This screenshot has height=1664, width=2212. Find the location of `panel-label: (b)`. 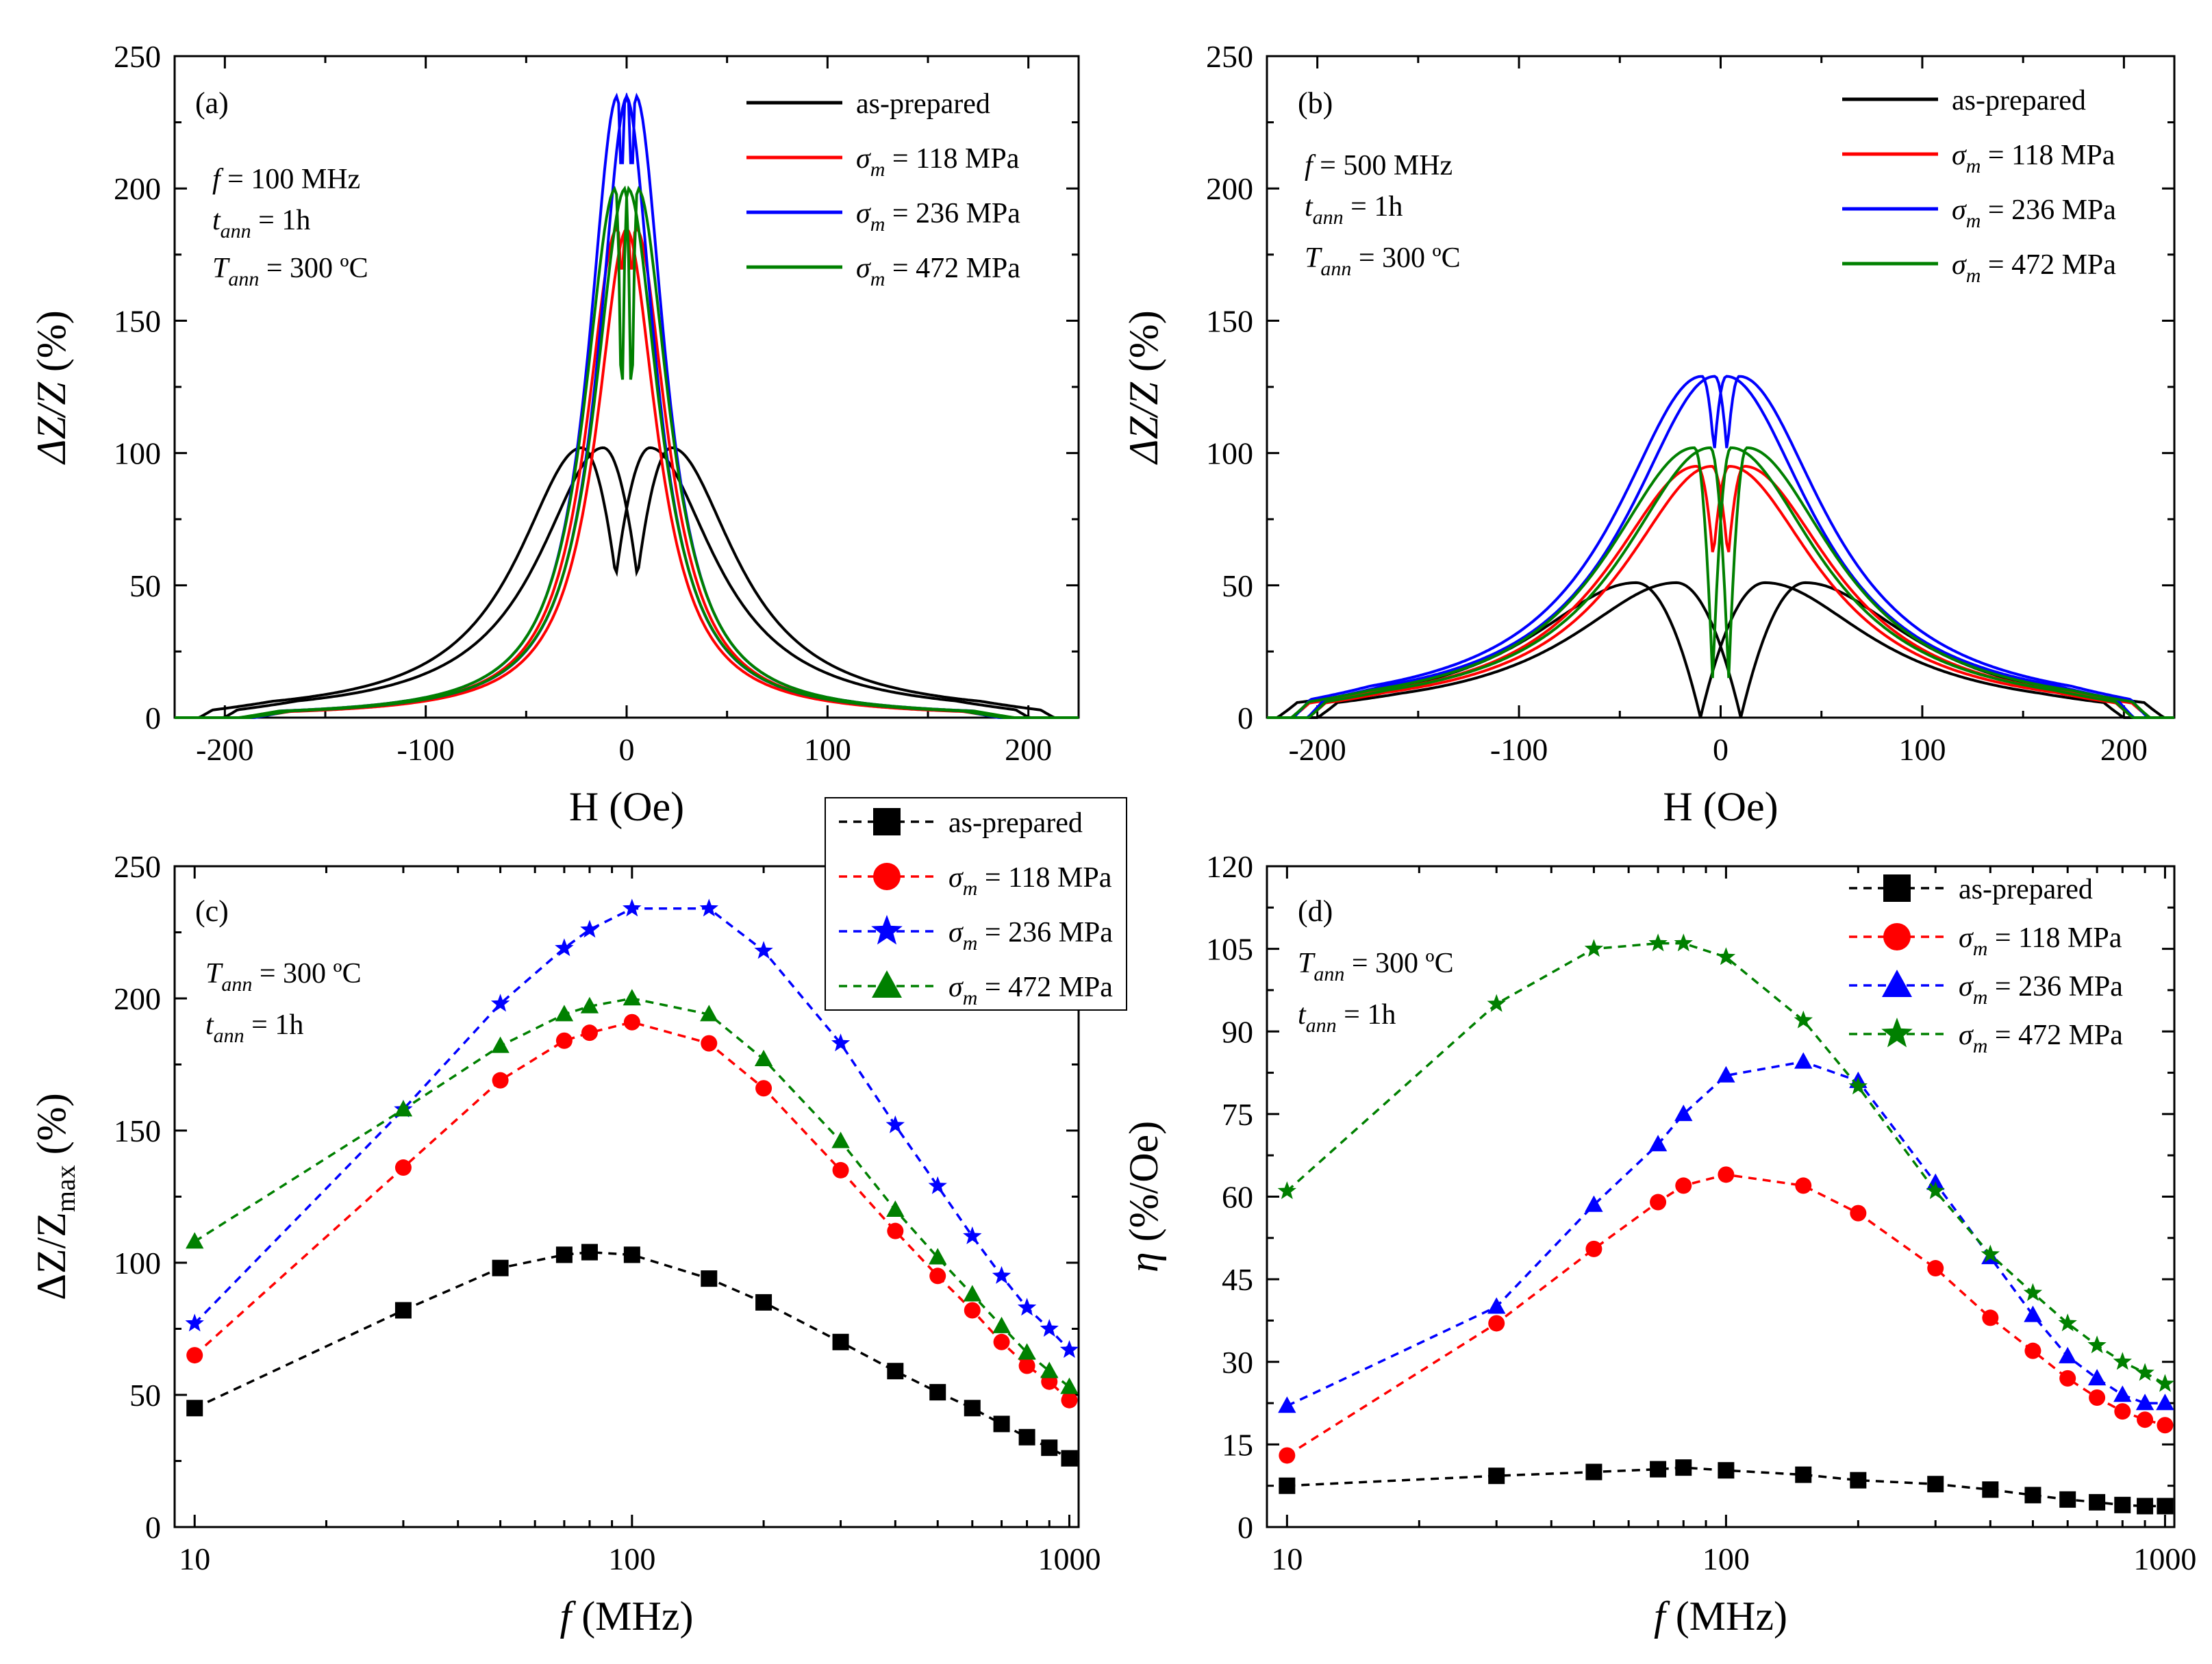

panel-label: (b) is located at coordinates (1315, 103).